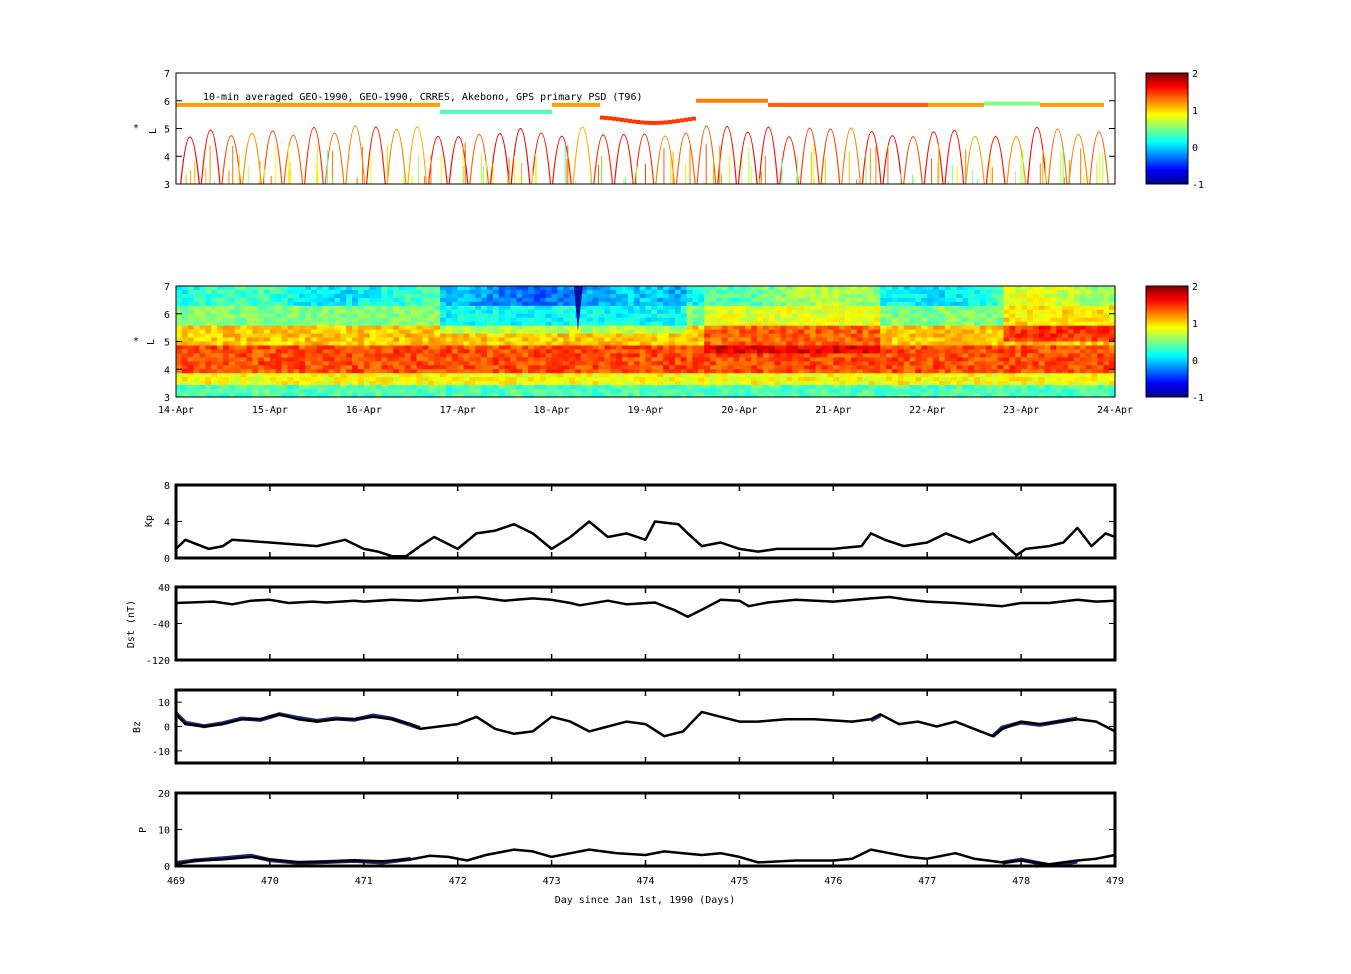  What do you see at coordinates (334, 158) in the screenshot?
I see `psd-observed-arch` at bounding box center [334, 158].